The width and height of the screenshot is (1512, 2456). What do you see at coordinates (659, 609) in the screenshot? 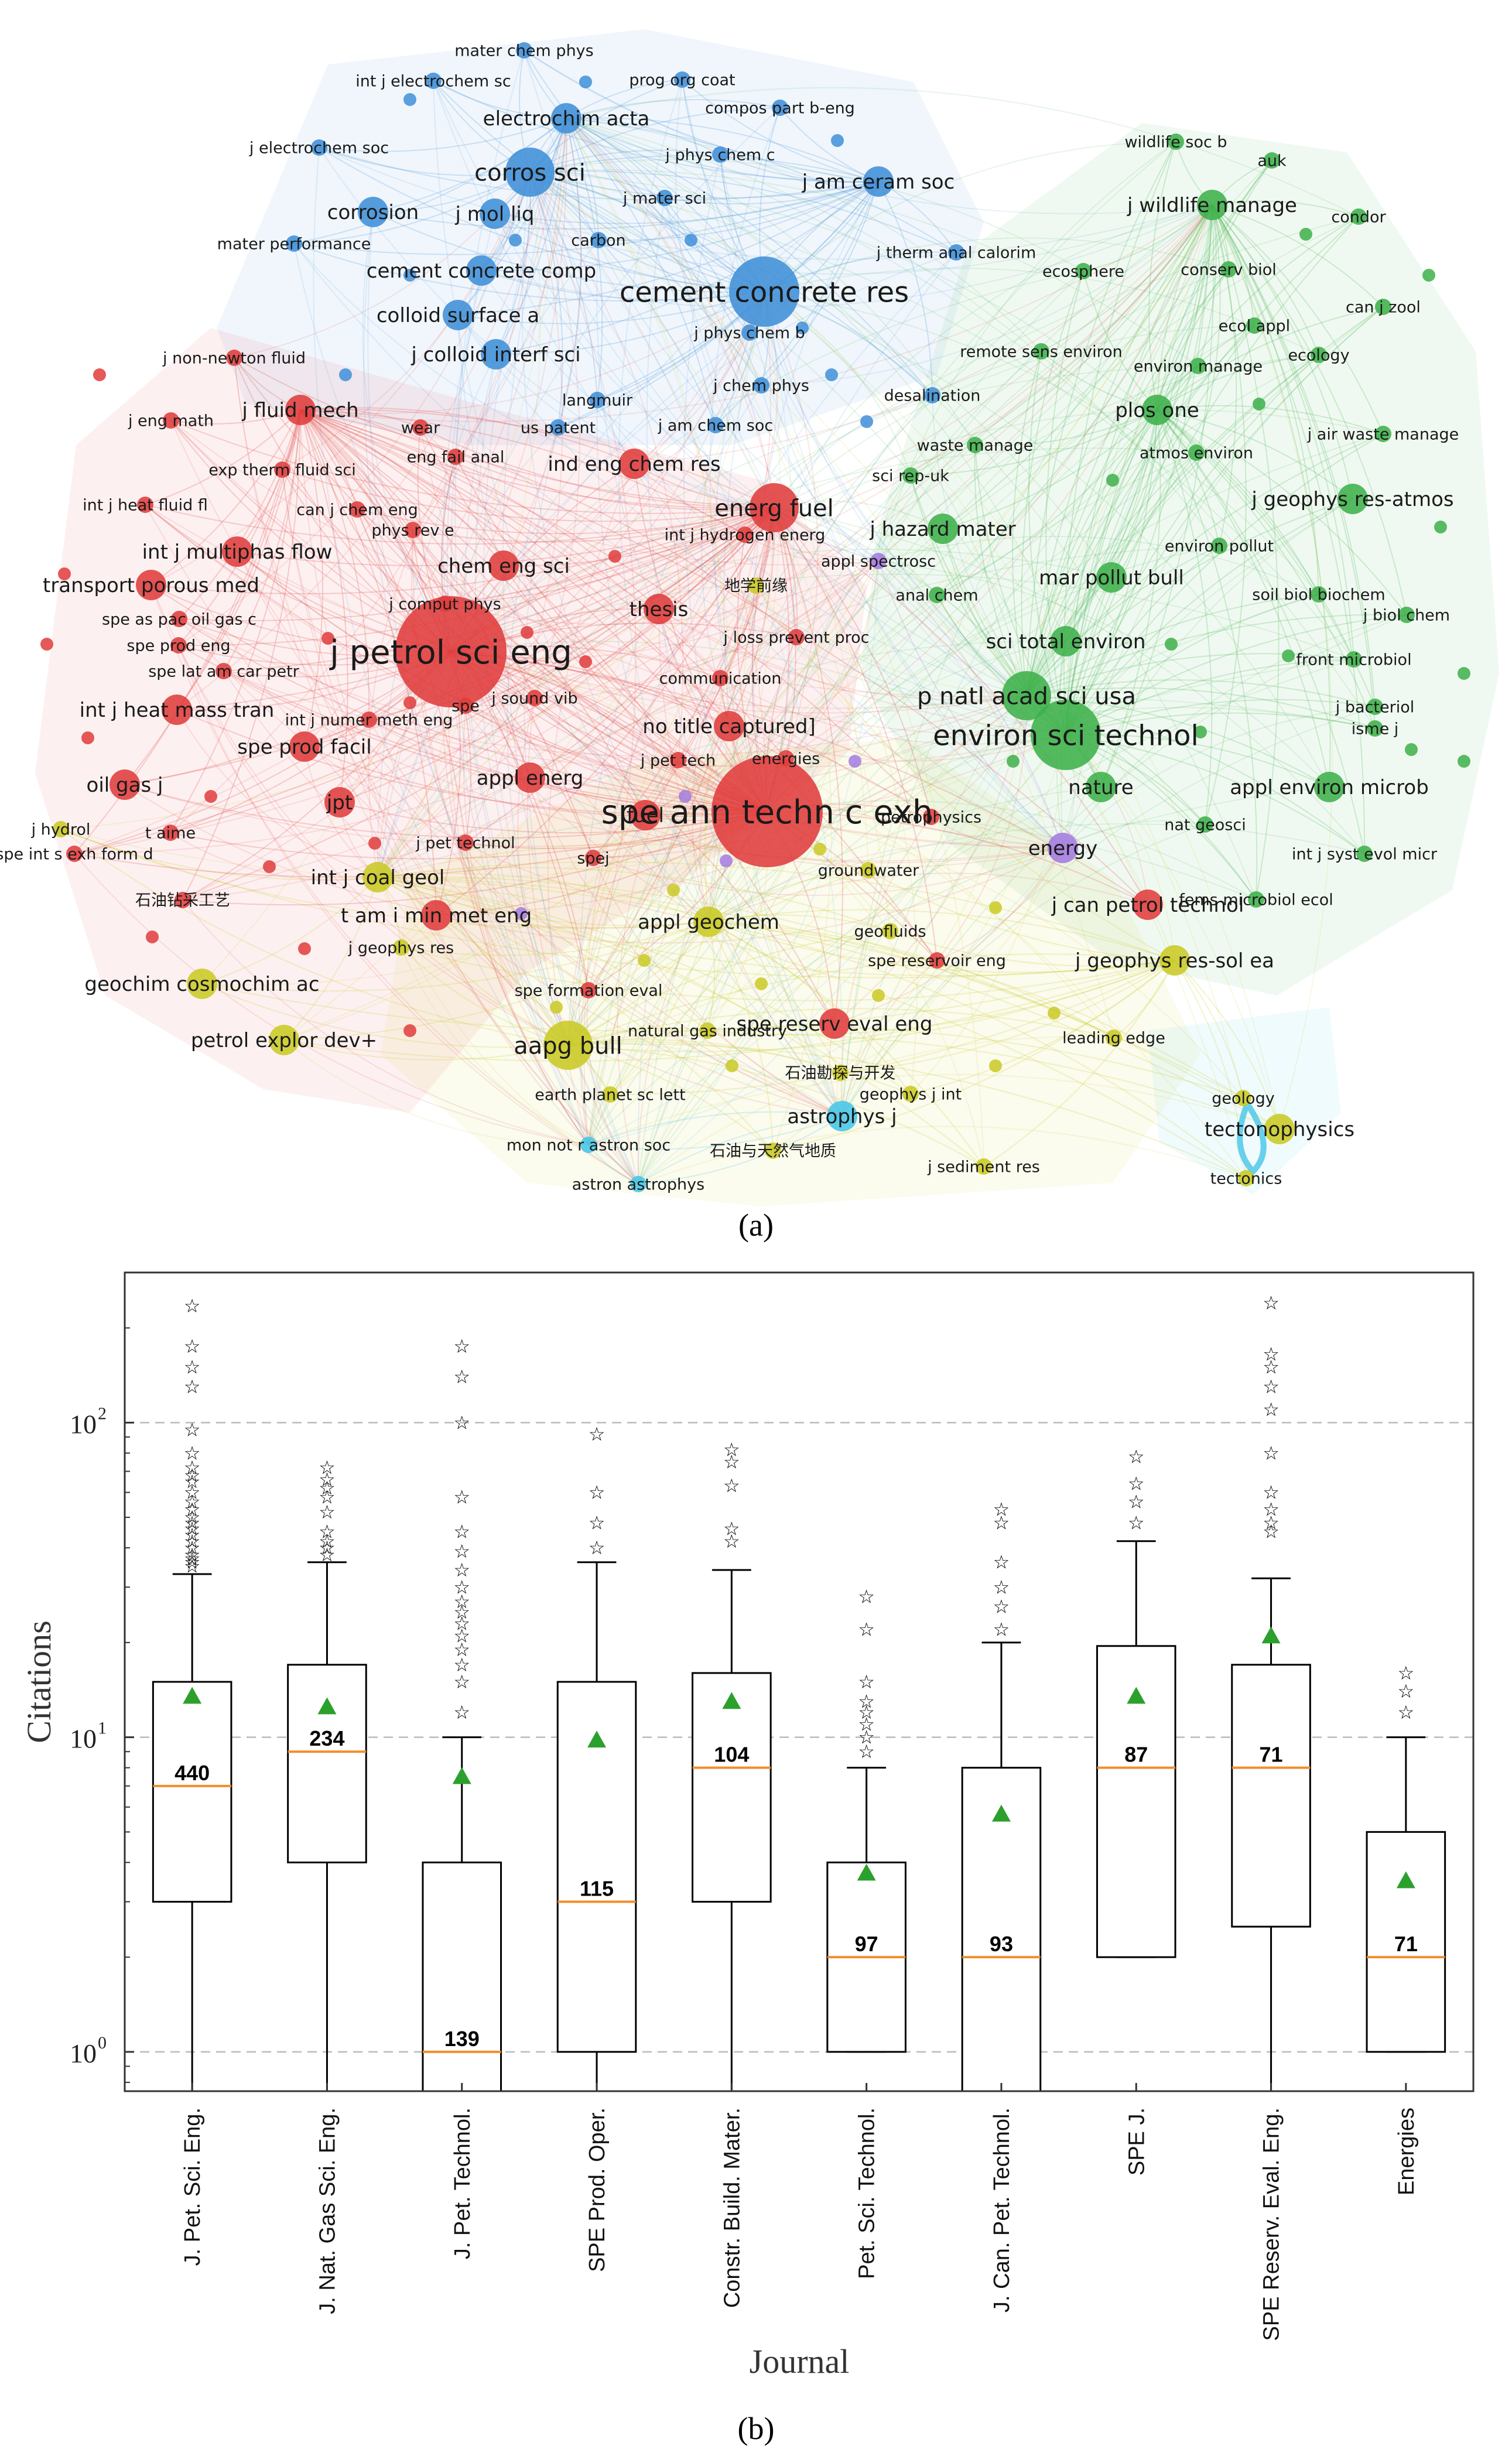
I see `node-thesis` at bounding box center [659, 609].